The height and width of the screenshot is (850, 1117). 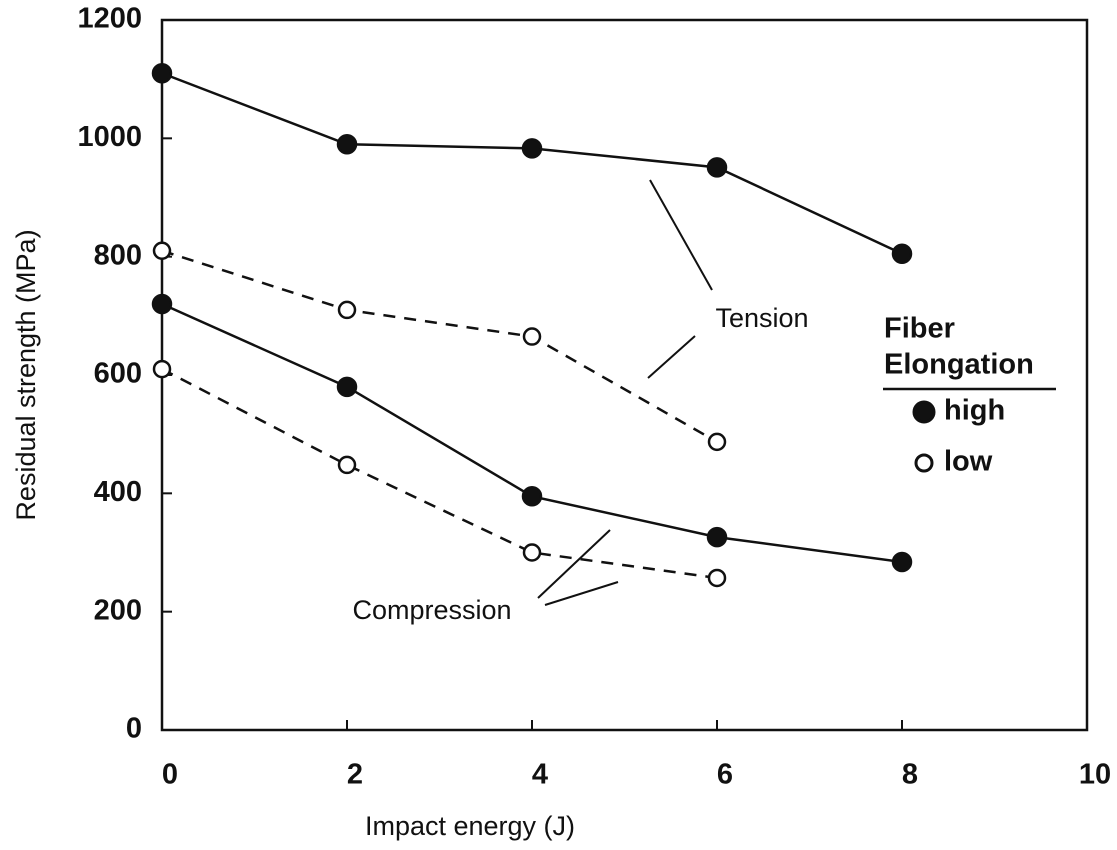 What do you see at coordinates (540, 775) in the screenshot?
I see `x-tick-label: 4` at bounding box center [540, 775].